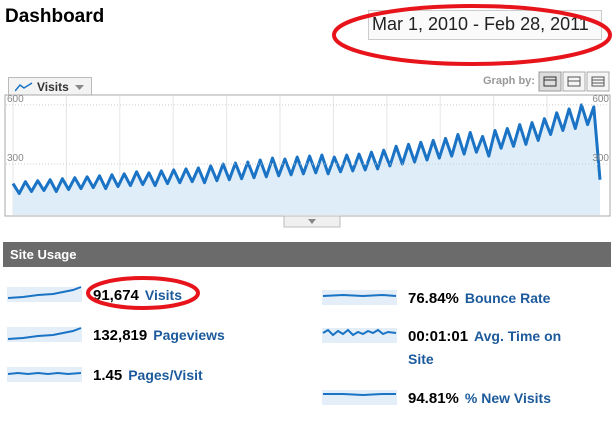 The width and height of the screenshot is (616, 421). I want to click on metric: 91,674 Visits, so click(203, 295).